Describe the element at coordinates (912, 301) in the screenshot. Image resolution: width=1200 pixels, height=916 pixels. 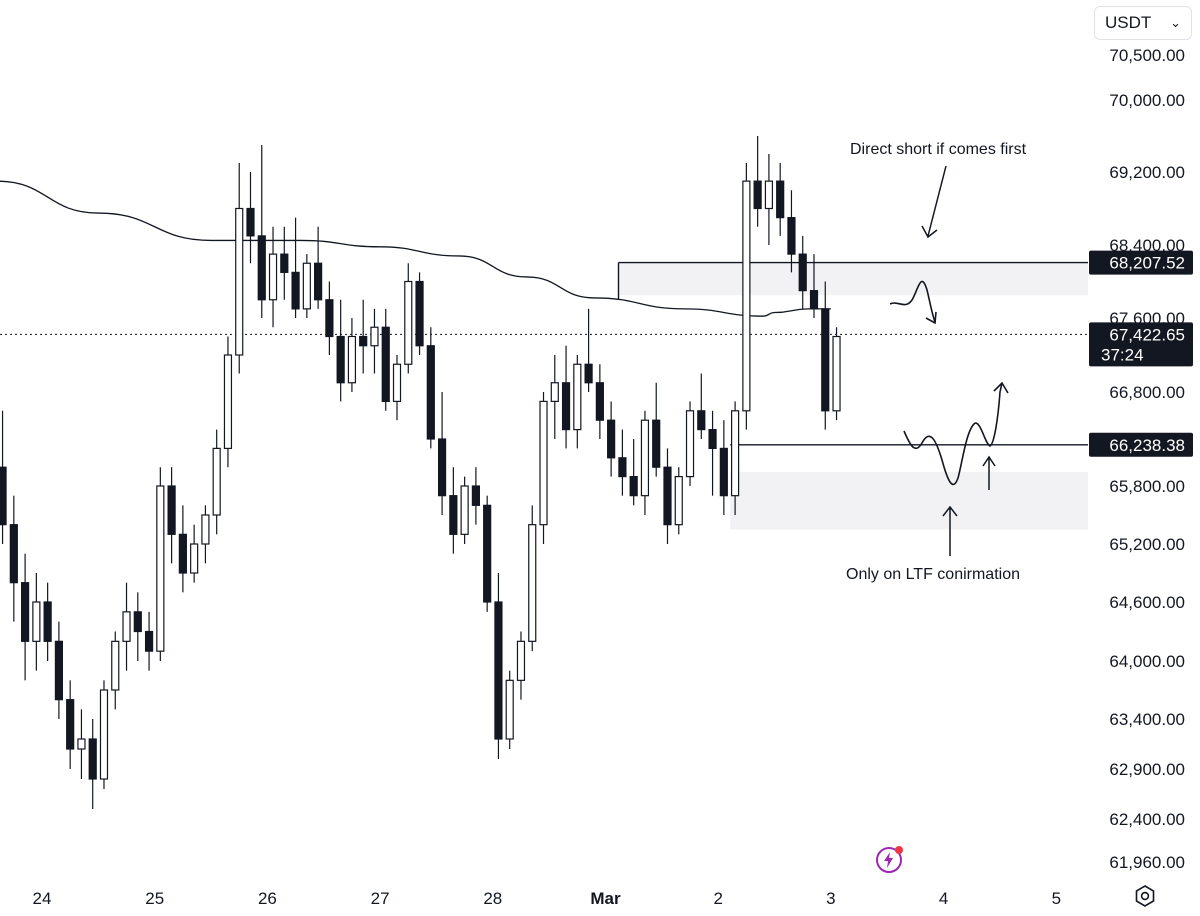
I see `short-scenario-path` at that location.